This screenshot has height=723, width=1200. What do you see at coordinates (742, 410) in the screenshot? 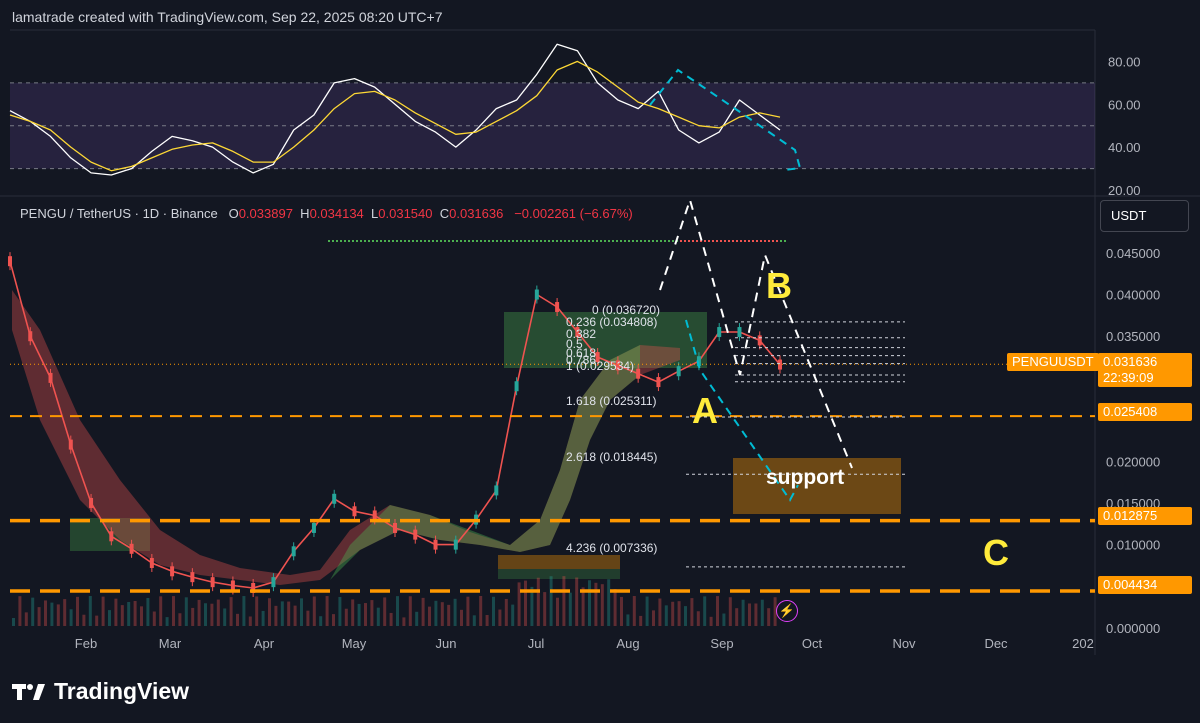
I see `price-projection` at bounding box center [742, 410].